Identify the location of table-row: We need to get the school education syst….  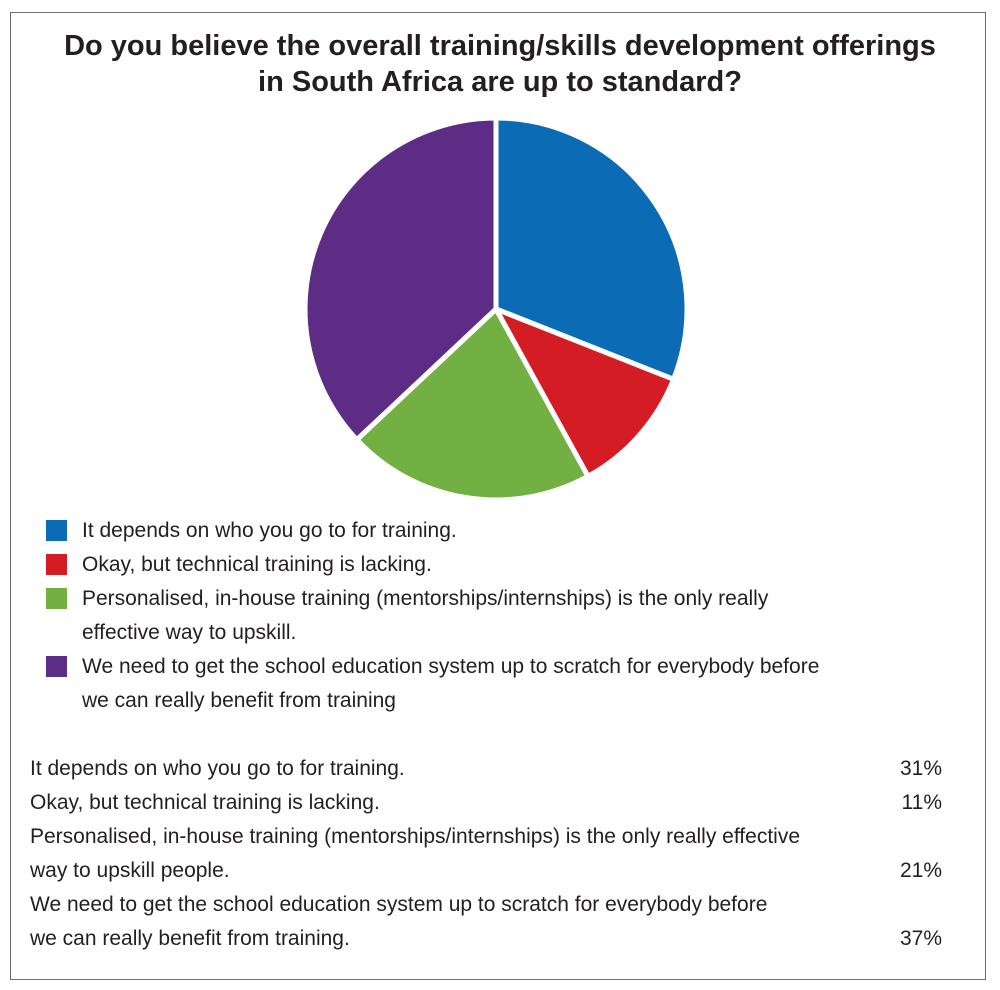
(490, 922).